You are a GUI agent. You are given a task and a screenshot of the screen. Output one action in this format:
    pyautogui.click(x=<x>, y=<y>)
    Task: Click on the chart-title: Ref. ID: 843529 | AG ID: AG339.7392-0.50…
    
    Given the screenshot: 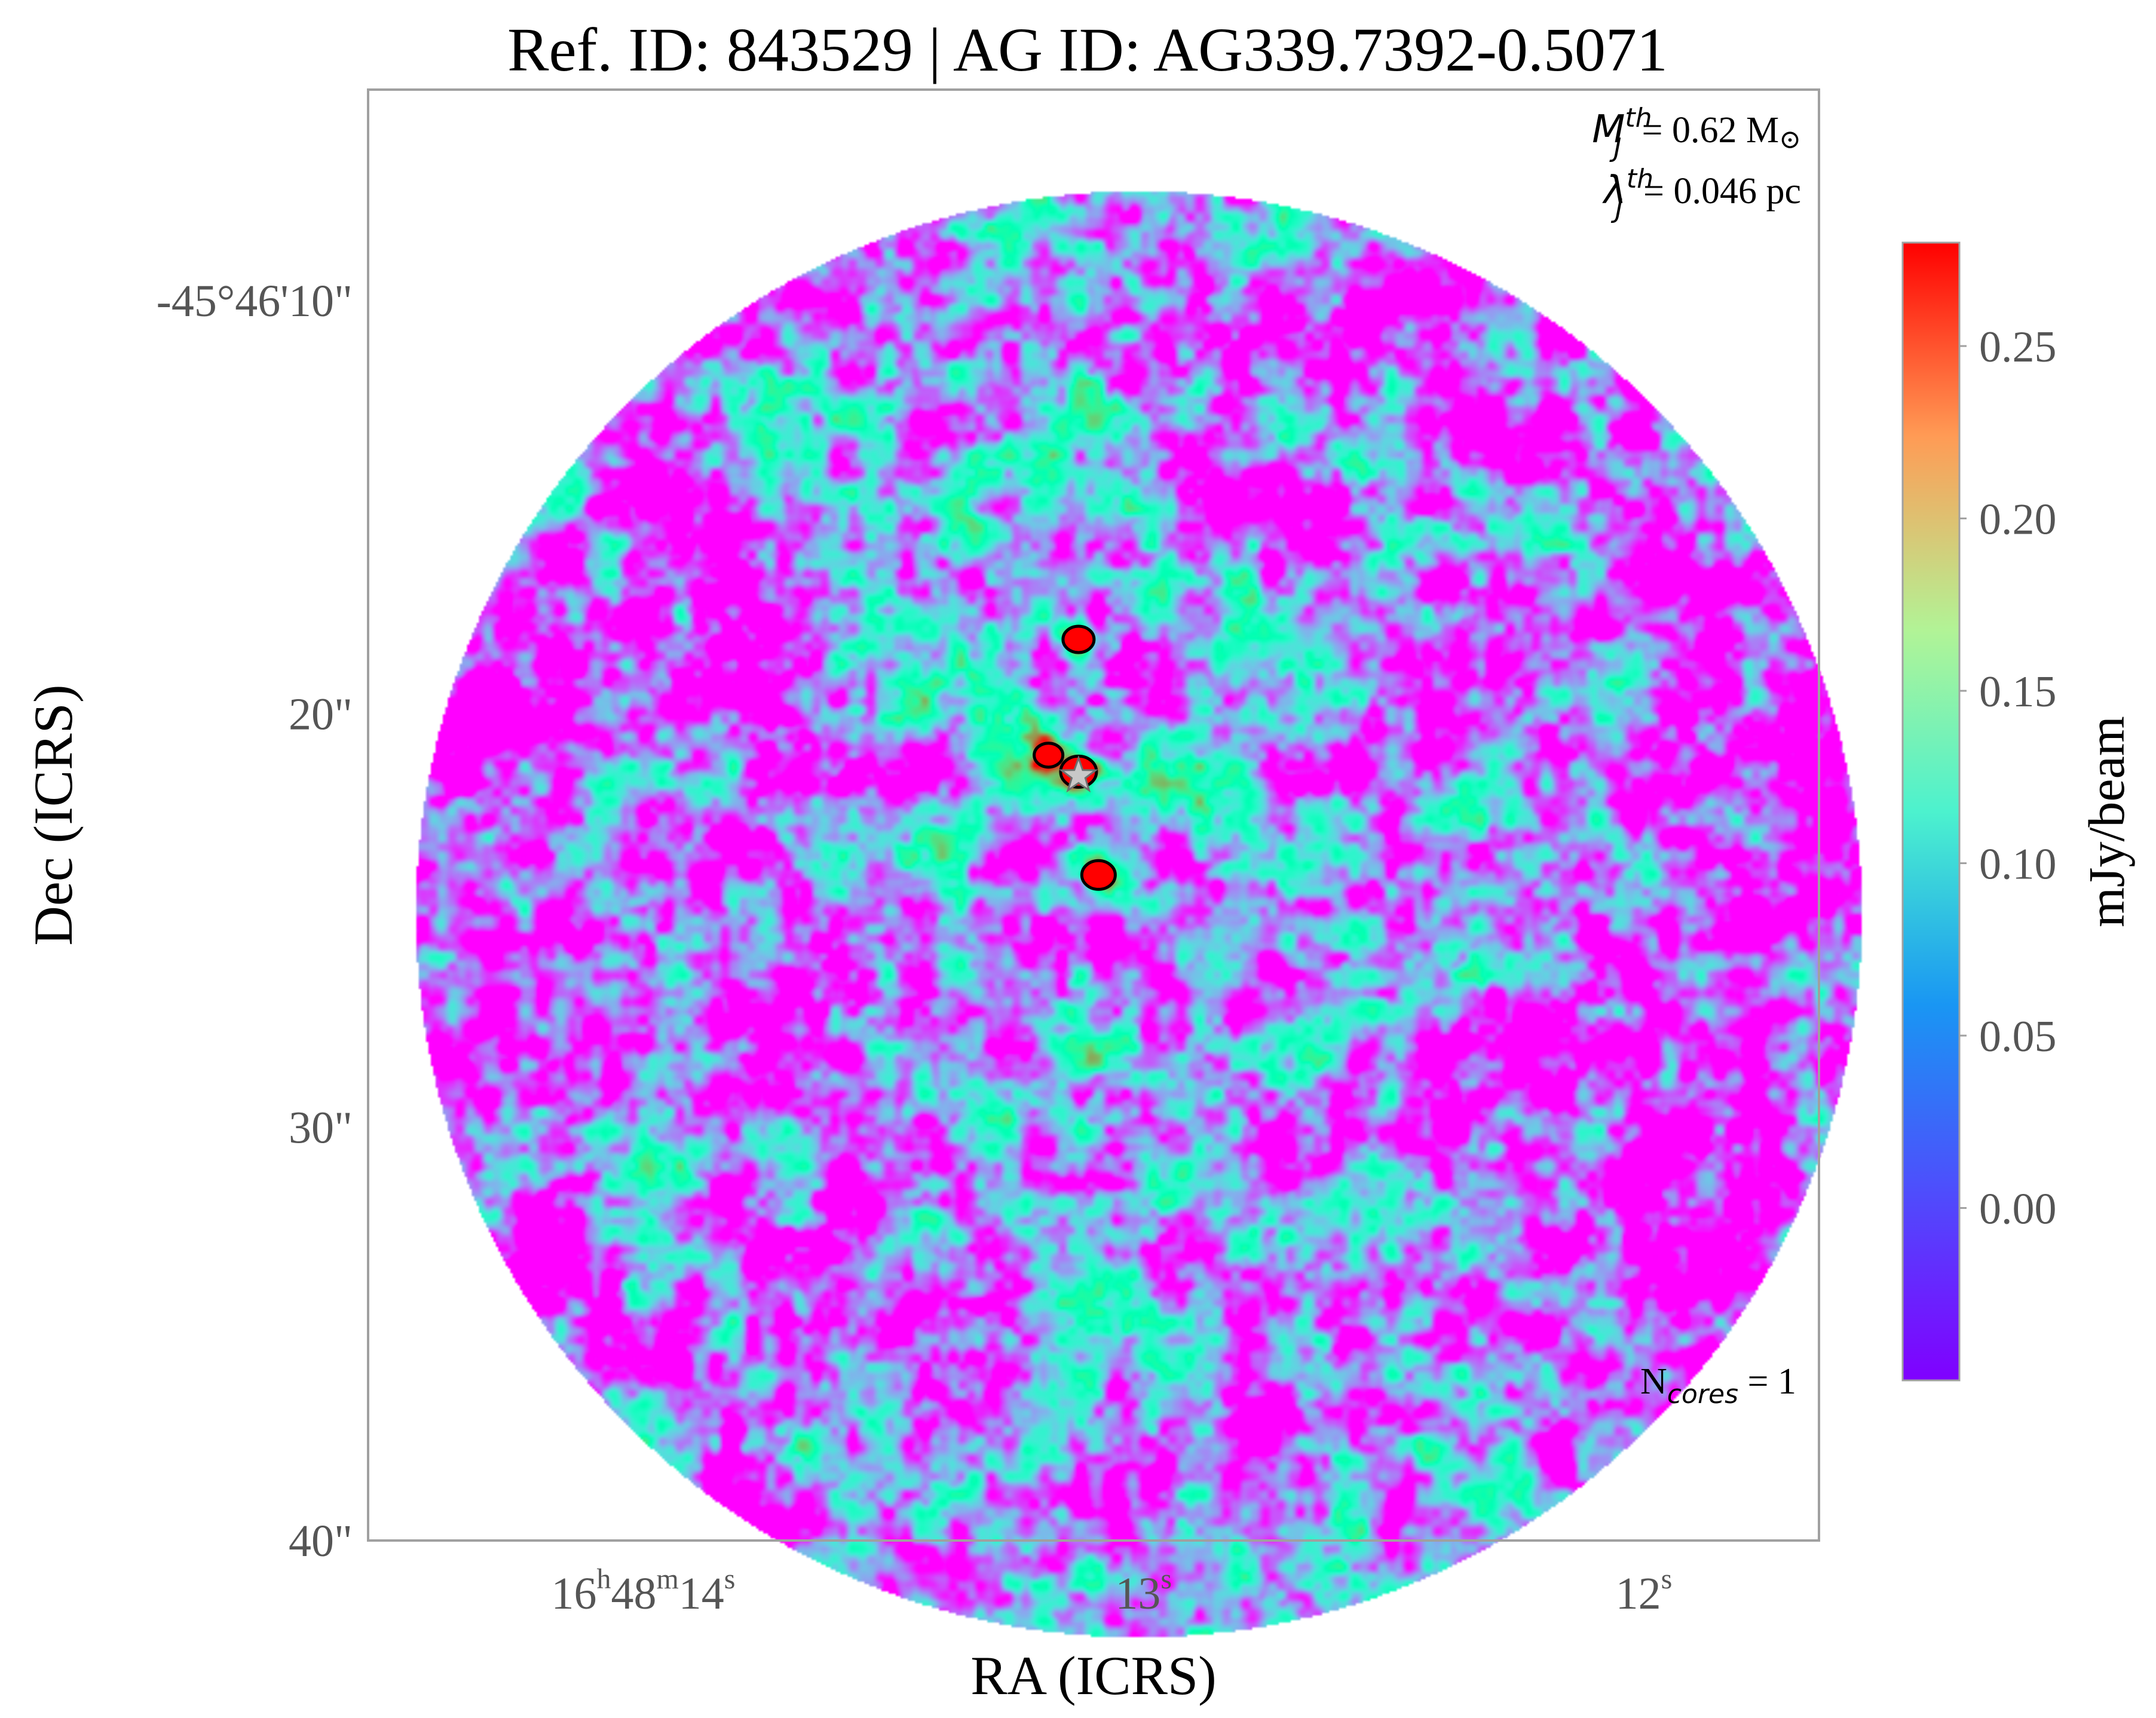 What is the action you would take?
    pyautogui.click(x=1087, y=50)
    